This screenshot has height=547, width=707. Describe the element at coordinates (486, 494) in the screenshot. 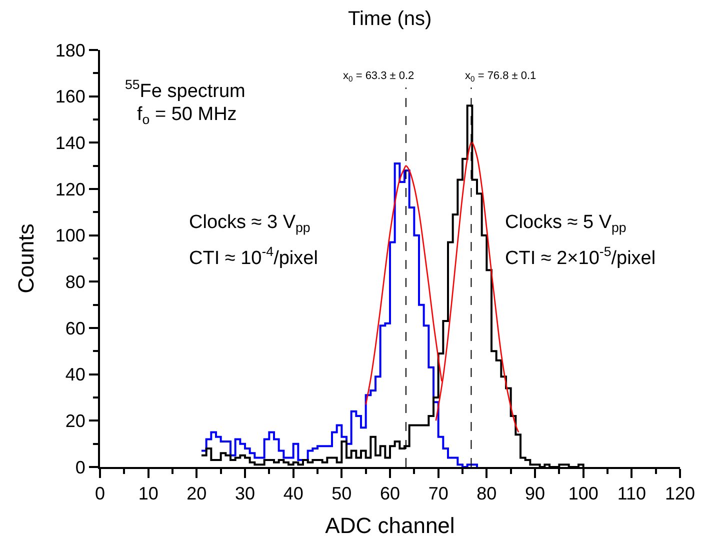

I see `x-tick-label: 80` at that location.